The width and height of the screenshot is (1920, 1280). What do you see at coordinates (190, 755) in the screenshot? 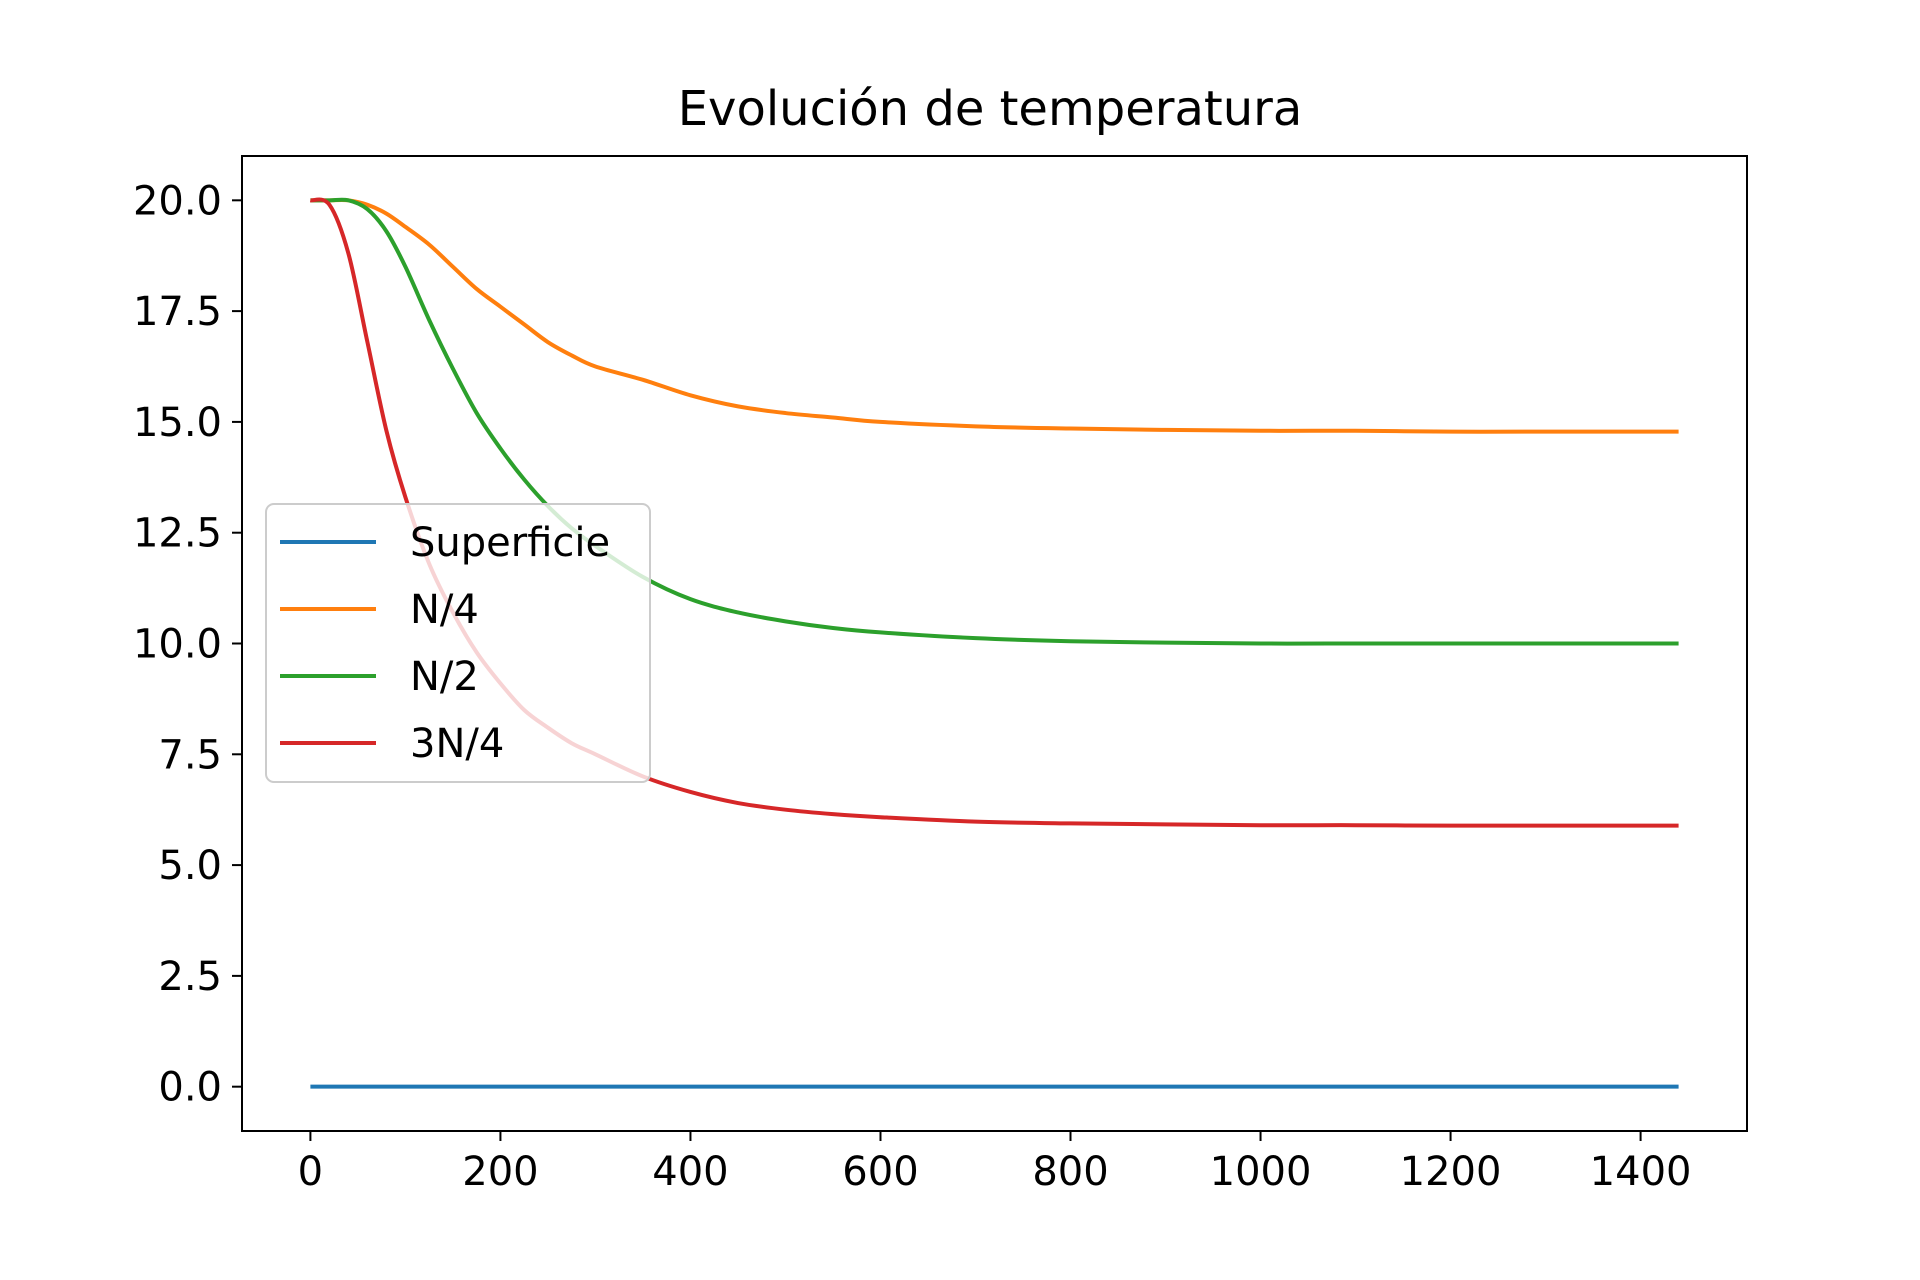
I see `y-tick-label: 7.5` at bounding box center [190, 755].